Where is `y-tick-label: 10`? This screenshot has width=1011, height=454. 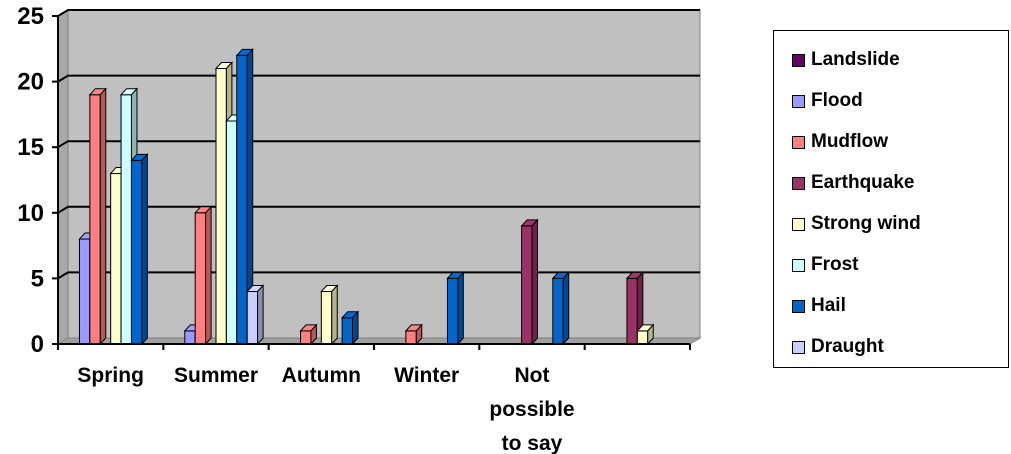 y-tick-label: 10 is located at coordinates (30, 213).